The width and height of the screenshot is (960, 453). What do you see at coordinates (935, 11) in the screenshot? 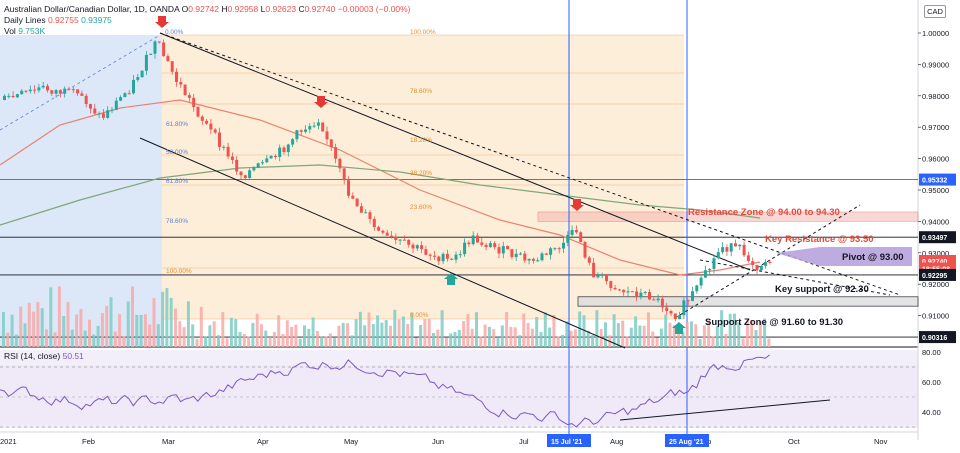
I see `currency-button: CAD` at bounding box center [935, 11].